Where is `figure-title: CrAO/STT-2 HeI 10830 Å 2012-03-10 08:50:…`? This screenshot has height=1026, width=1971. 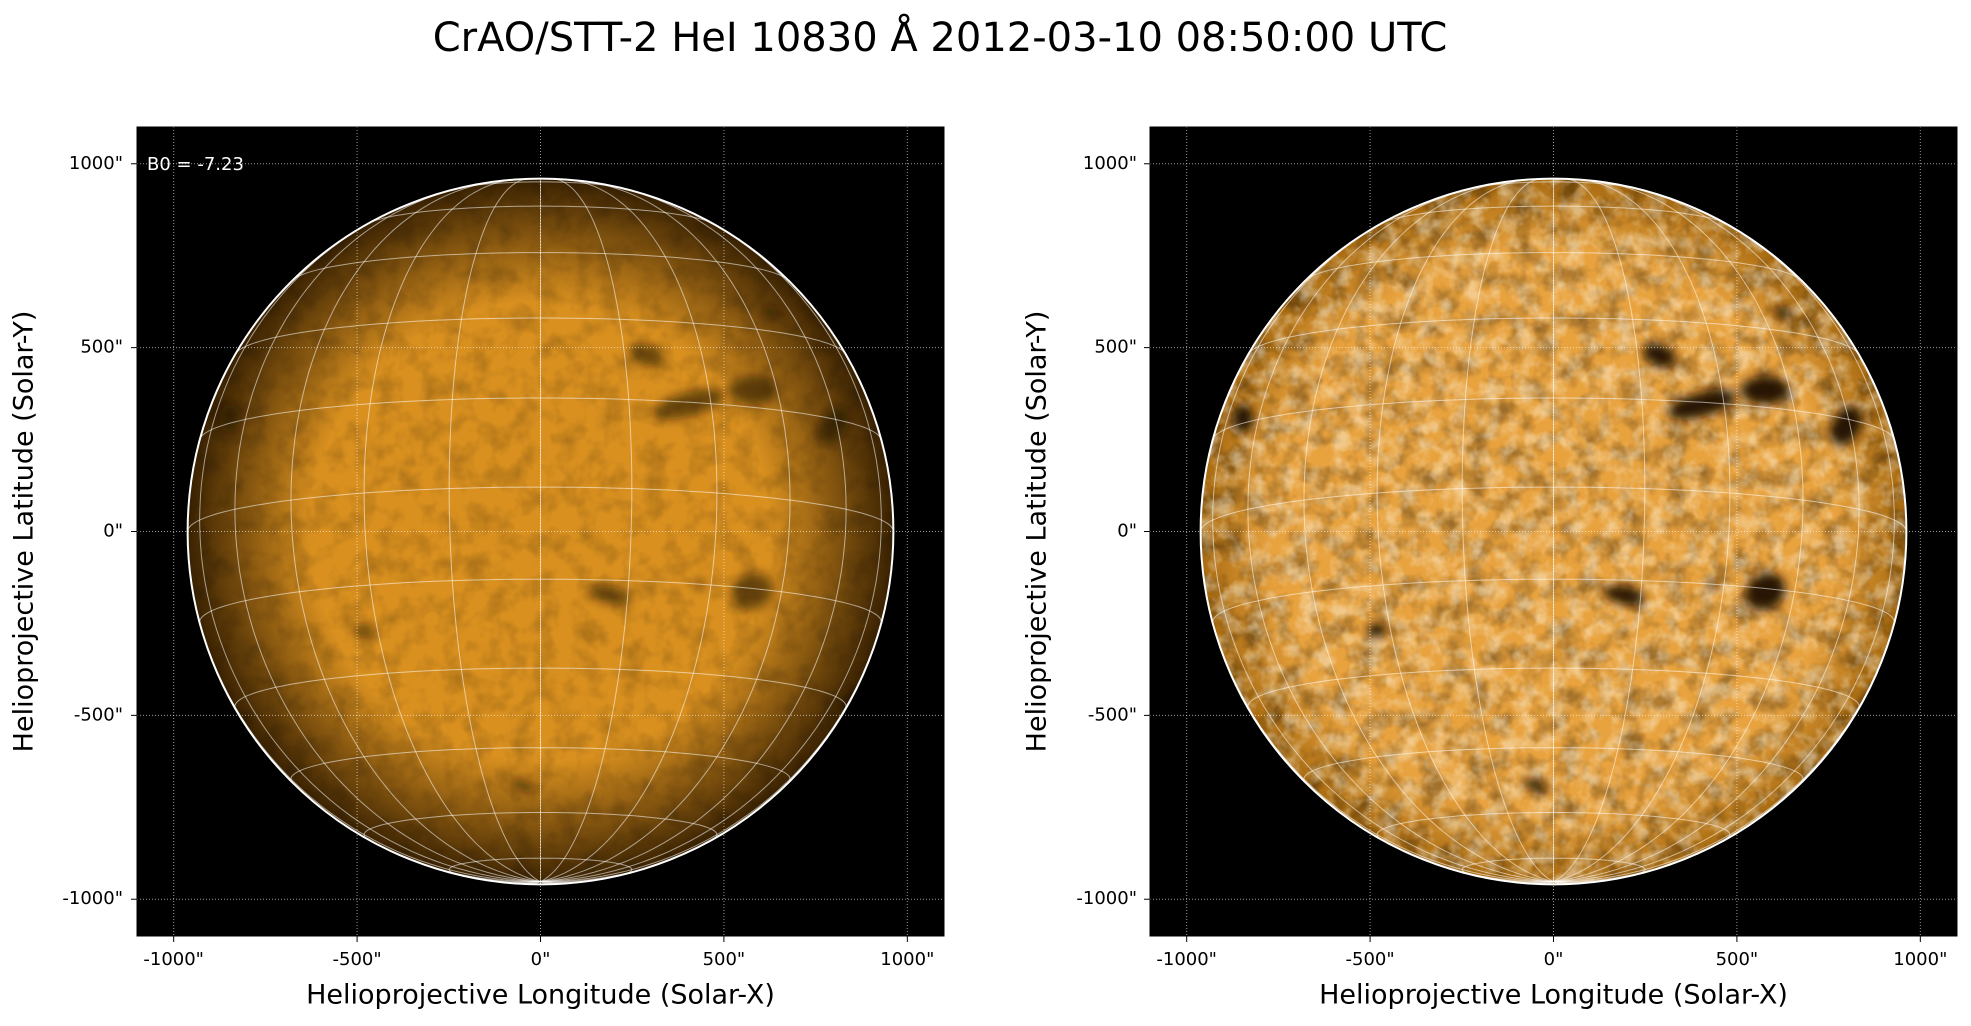 figure-title: CrAO/STT-2 HeI 10830 Å 2012-03-10 08:50:… is located at coordinates (940, 37).